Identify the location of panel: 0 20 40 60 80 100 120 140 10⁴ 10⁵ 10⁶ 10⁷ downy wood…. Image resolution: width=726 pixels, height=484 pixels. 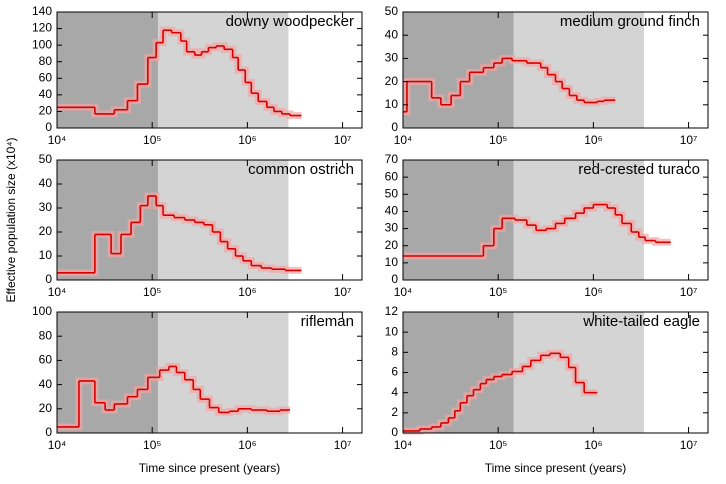
(197, 75).